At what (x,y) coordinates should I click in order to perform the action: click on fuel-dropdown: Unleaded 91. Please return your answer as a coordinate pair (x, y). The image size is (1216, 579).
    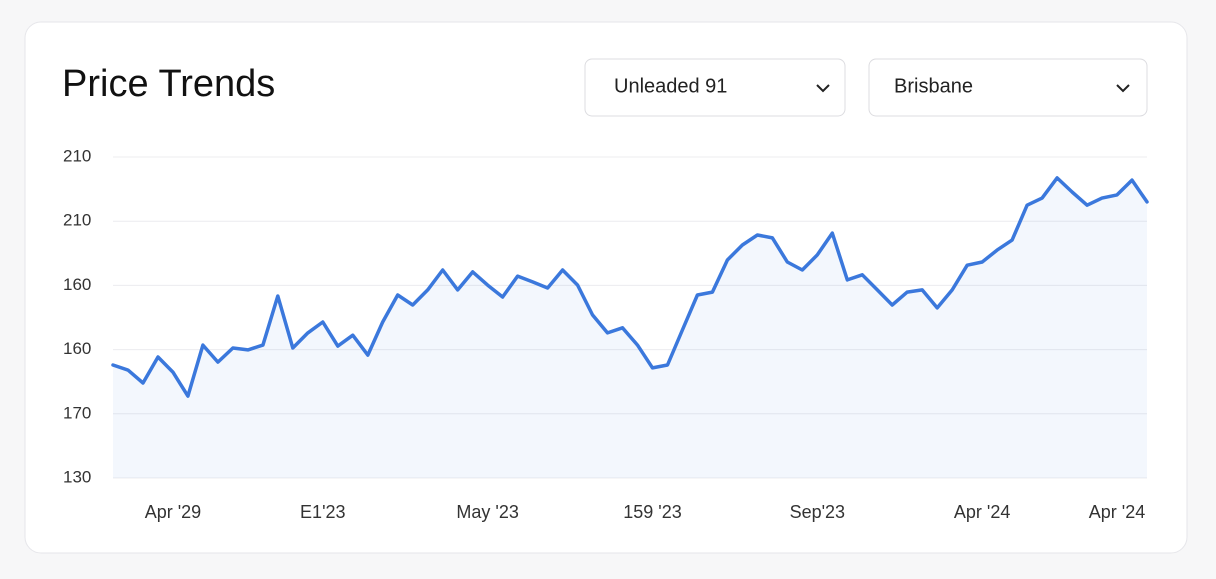
    Looking at the image, I should click on (715, 87).